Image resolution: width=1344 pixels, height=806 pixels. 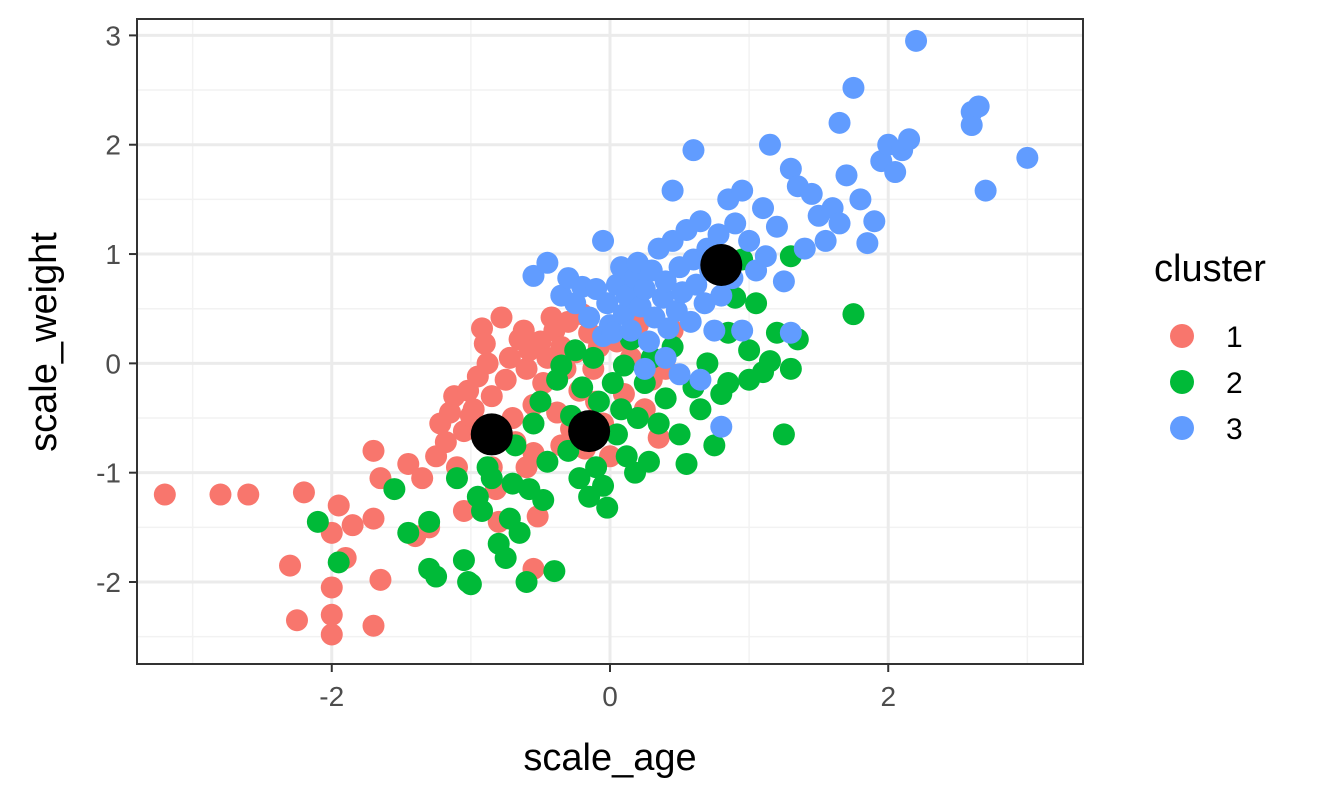 I want to click on y-tick-label: -2, so click(x=108, y=582).